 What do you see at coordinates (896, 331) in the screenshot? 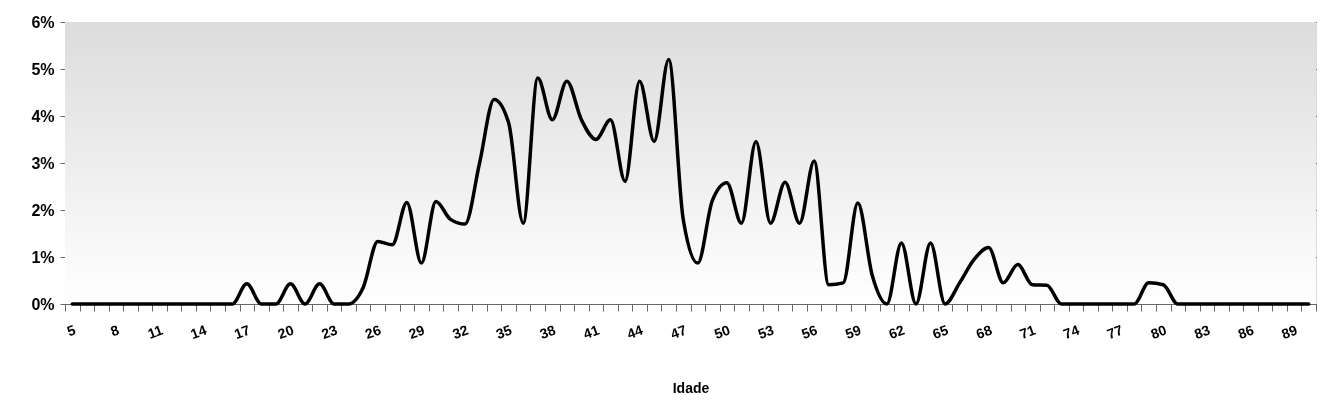
I see `x-tick-label: 62` at bounding box center [896, 331].